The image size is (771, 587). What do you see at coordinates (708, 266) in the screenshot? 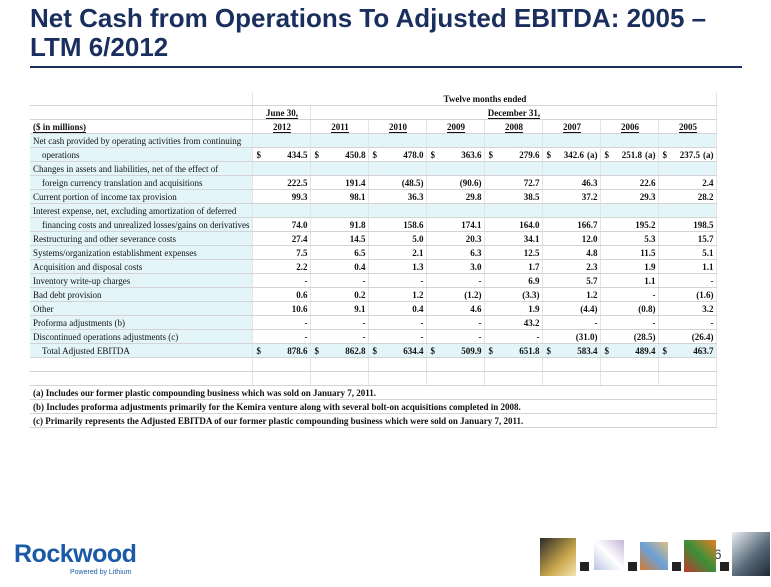
I see `value: 1.1` at bounding box center [708, 266].